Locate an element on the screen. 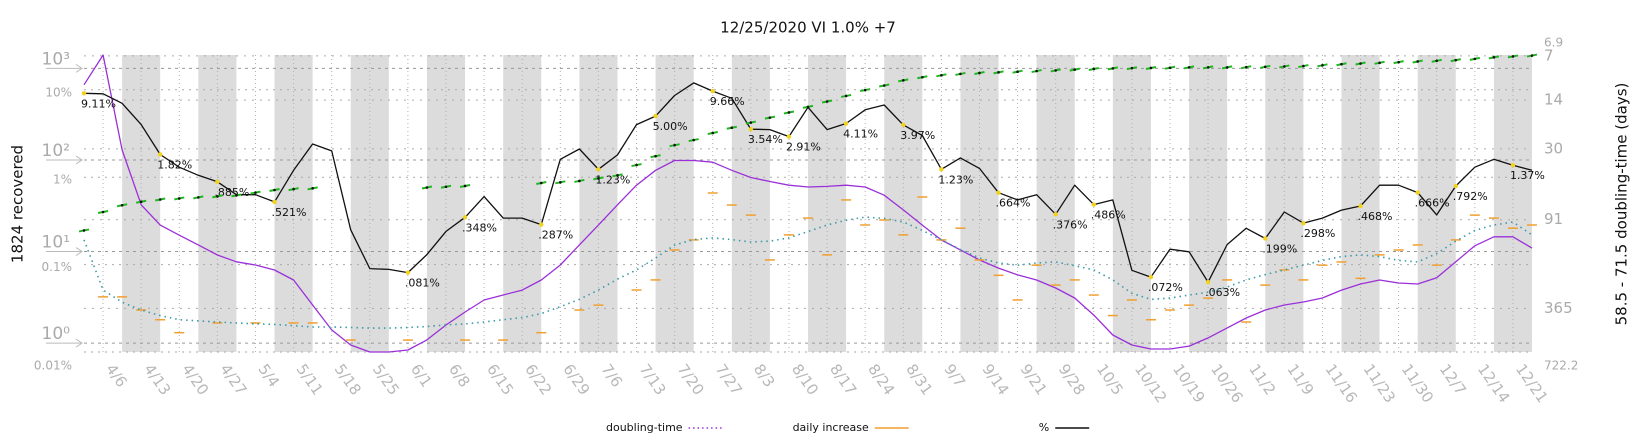 The height and width of the screenshot is (440, 1640). y2-limit-label: 722.2 is located at coordinates (1561, 366).